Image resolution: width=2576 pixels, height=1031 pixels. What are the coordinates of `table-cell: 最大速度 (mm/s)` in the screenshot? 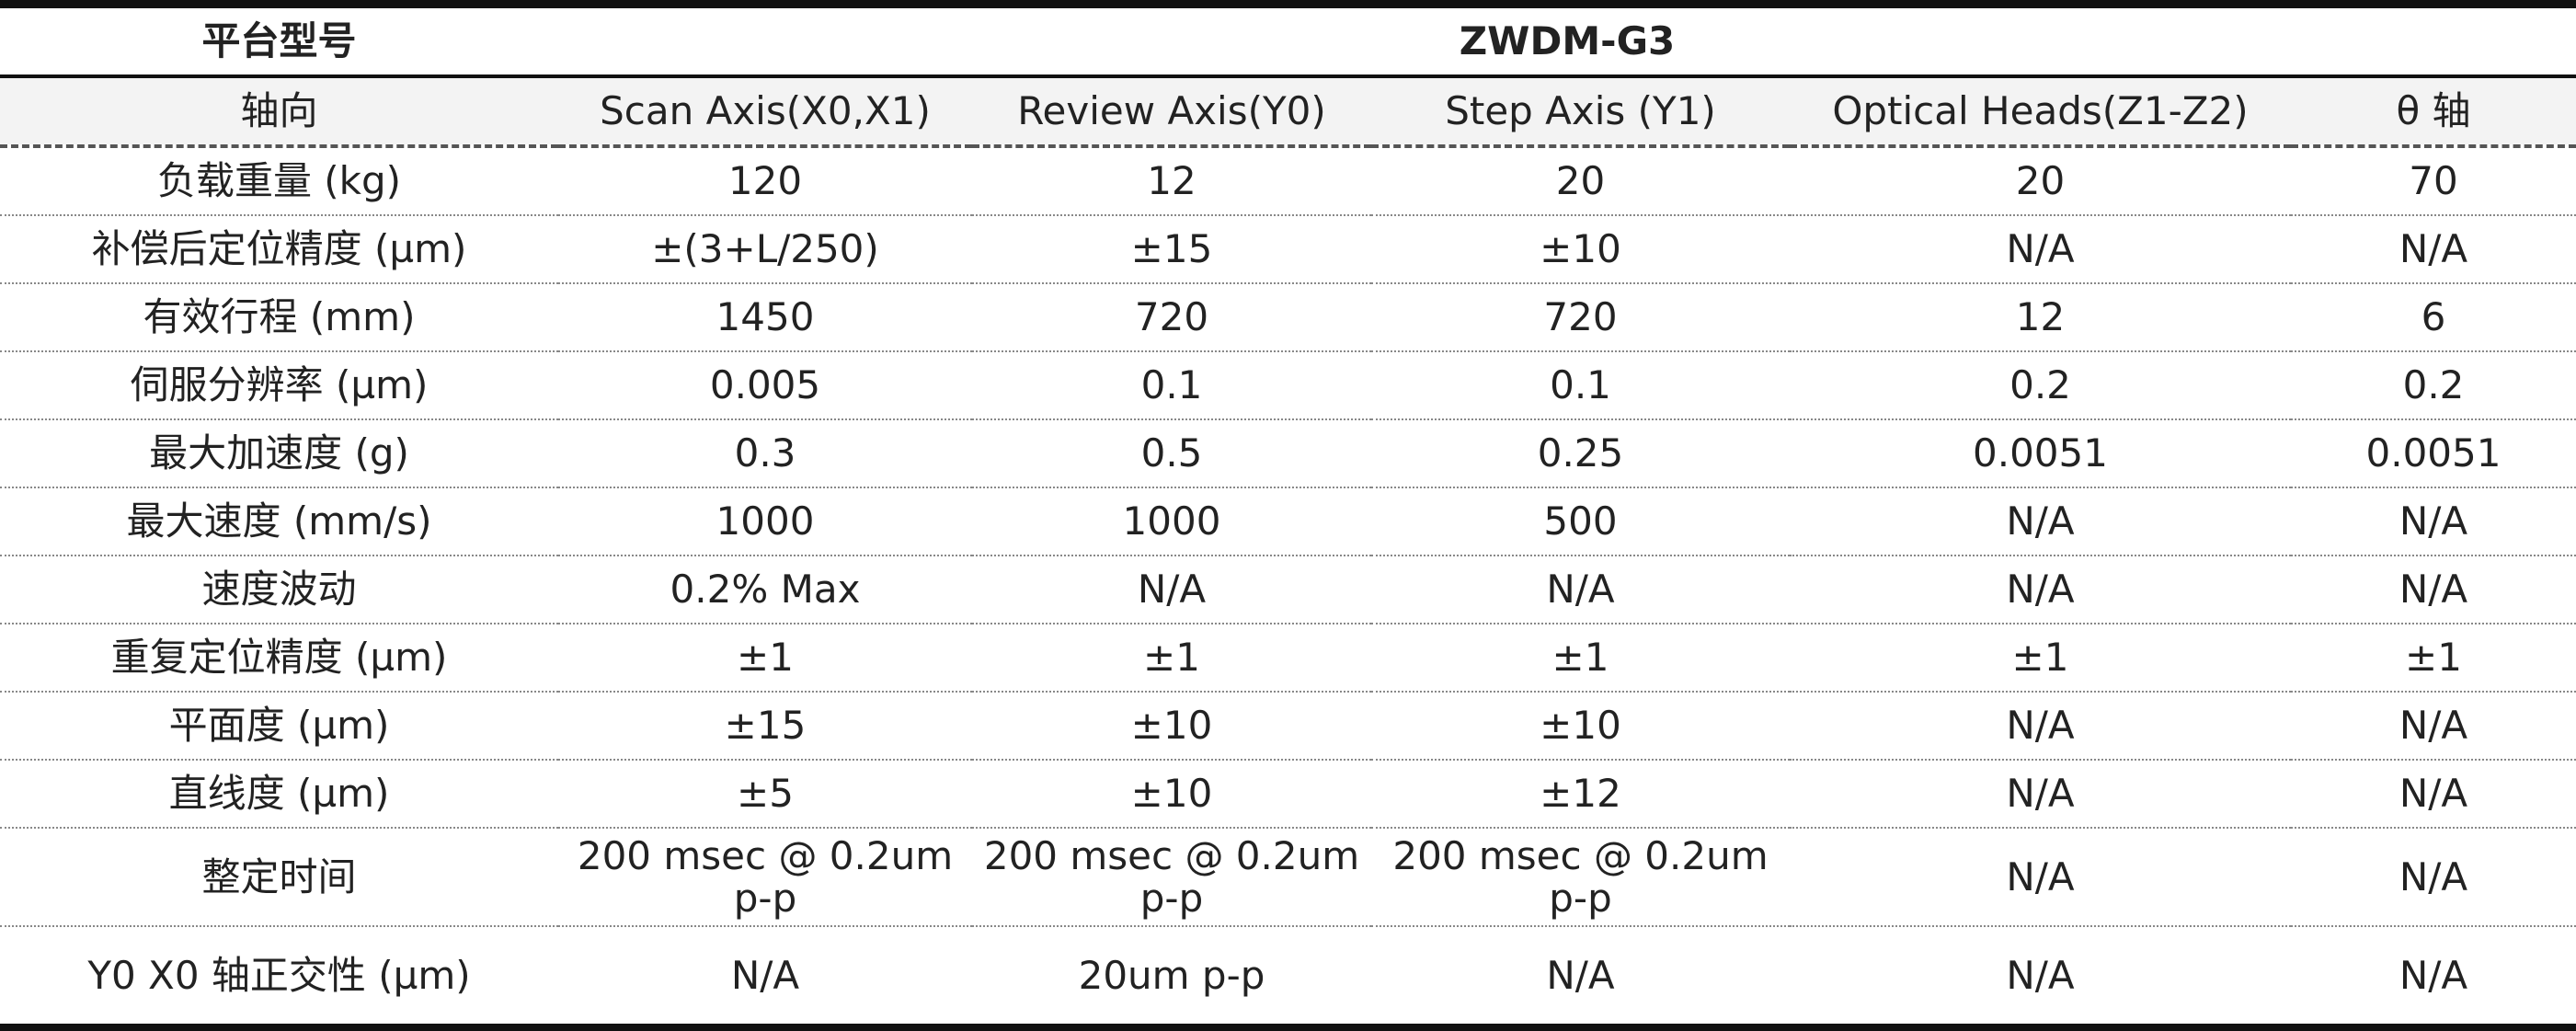 It's located at (279, 521).